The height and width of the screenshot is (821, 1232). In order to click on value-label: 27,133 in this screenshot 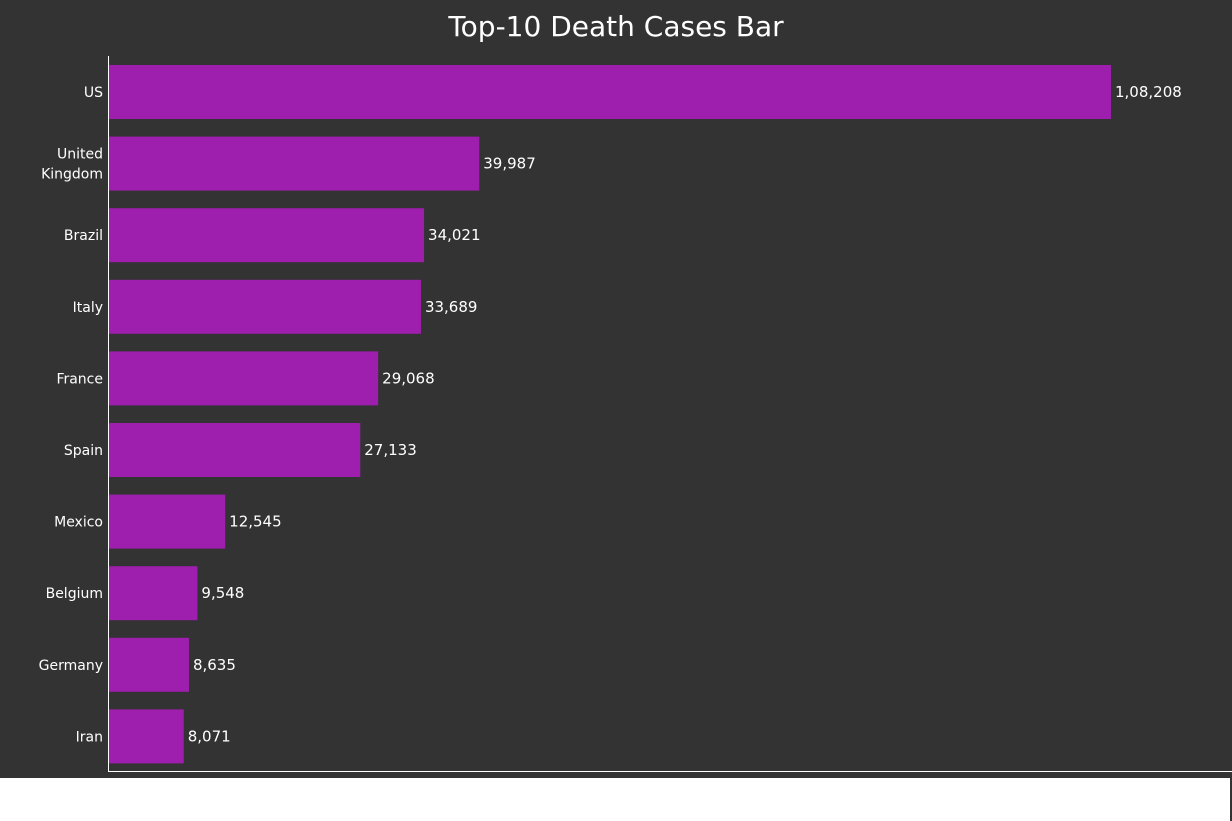, I will do `click(390, 450)`.